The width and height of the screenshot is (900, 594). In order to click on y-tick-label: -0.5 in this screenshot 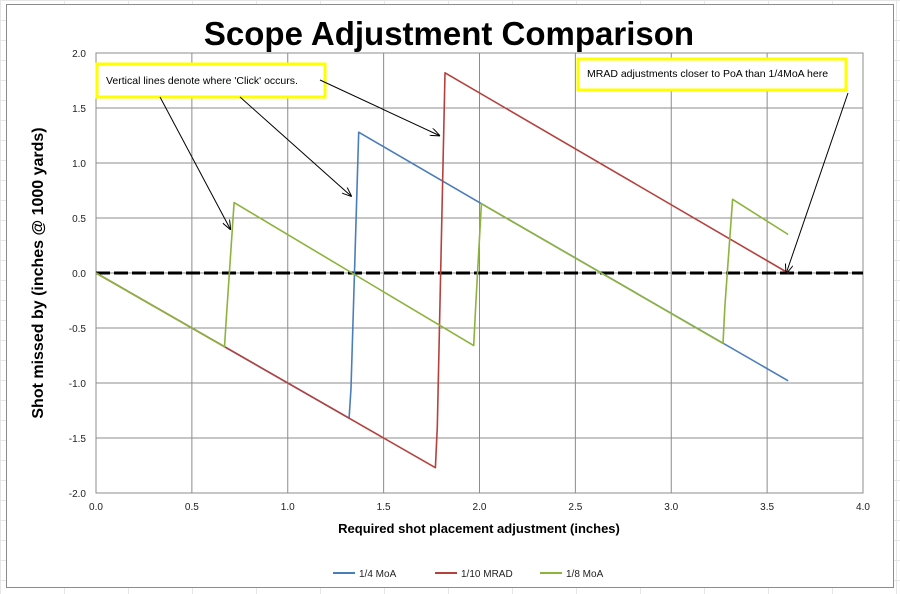, I will do `click(78, 329)`.